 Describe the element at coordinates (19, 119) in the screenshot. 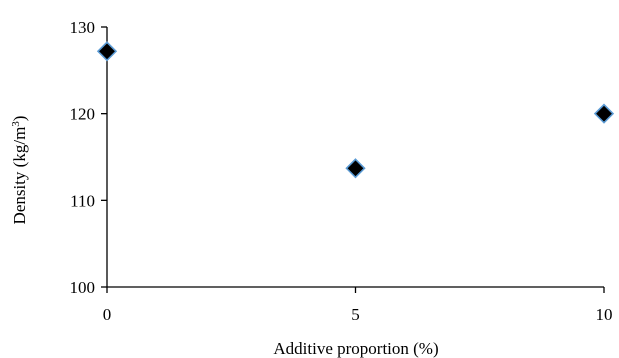

I see `y-axis-title-close: )` at that location.